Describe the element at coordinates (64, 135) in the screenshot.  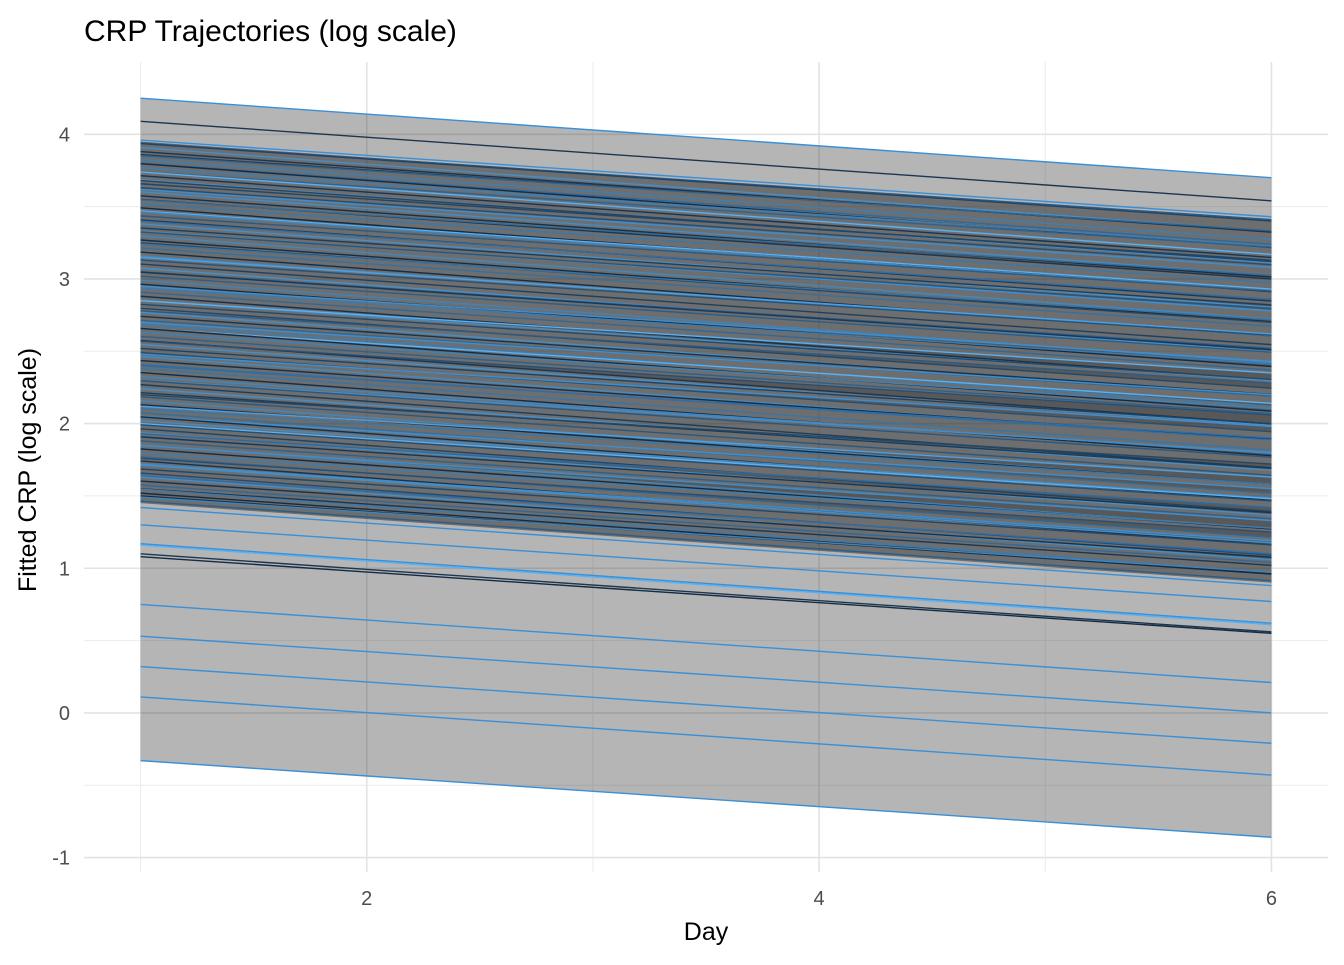
I see `y-tick-label: 4` at that location.